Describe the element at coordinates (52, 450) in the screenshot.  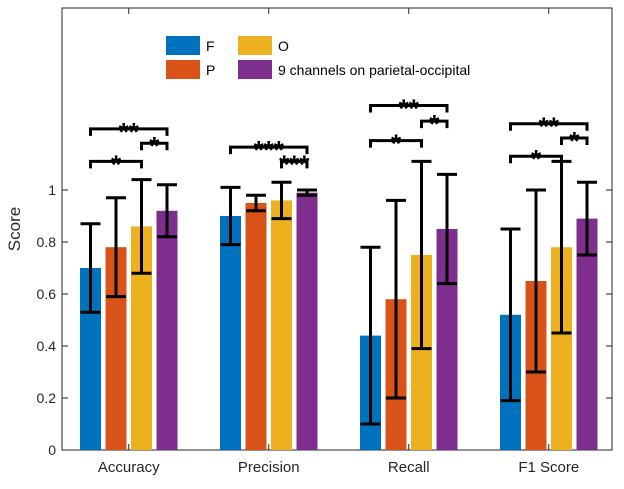
I see `y-tick-label: 0` at that location.